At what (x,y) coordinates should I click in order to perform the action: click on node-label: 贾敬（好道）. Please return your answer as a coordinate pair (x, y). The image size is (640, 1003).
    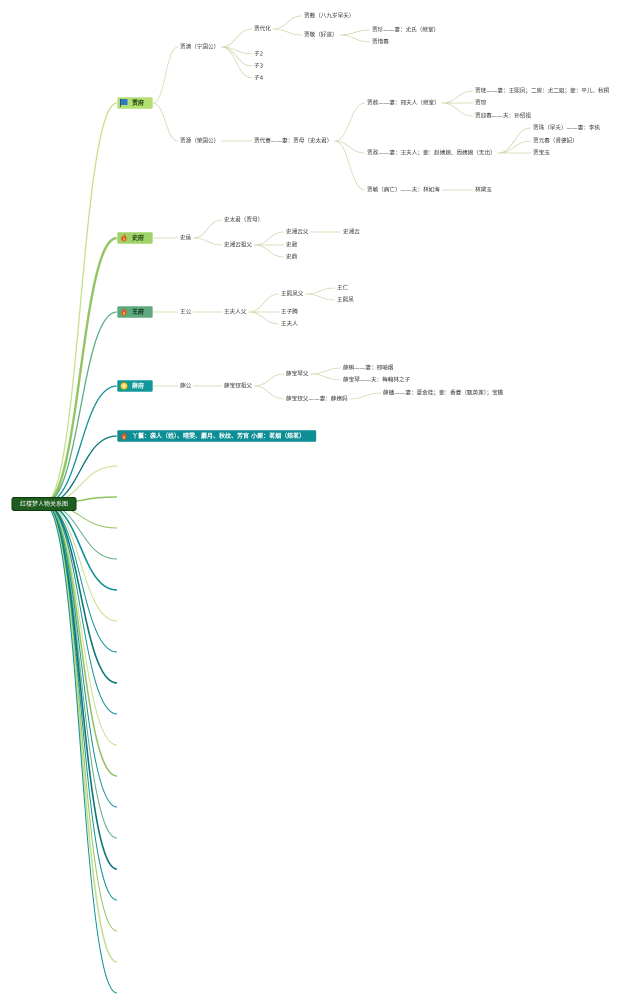
    Looking at the image, I should click on (321, 35).